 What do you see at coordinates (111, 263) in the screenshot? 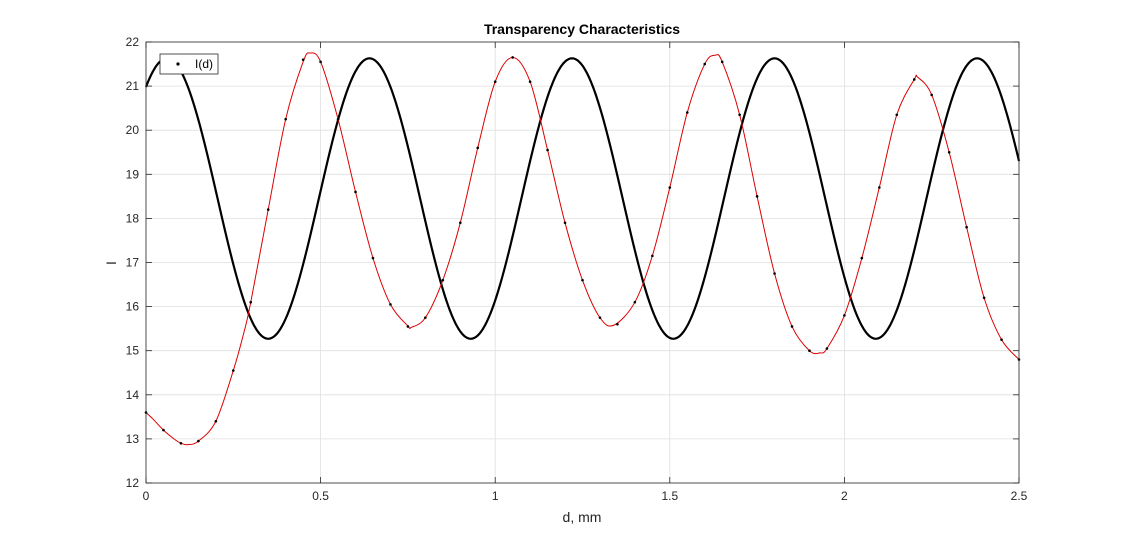
I see `y-axis-label: I` at bounding box center [111, 263].